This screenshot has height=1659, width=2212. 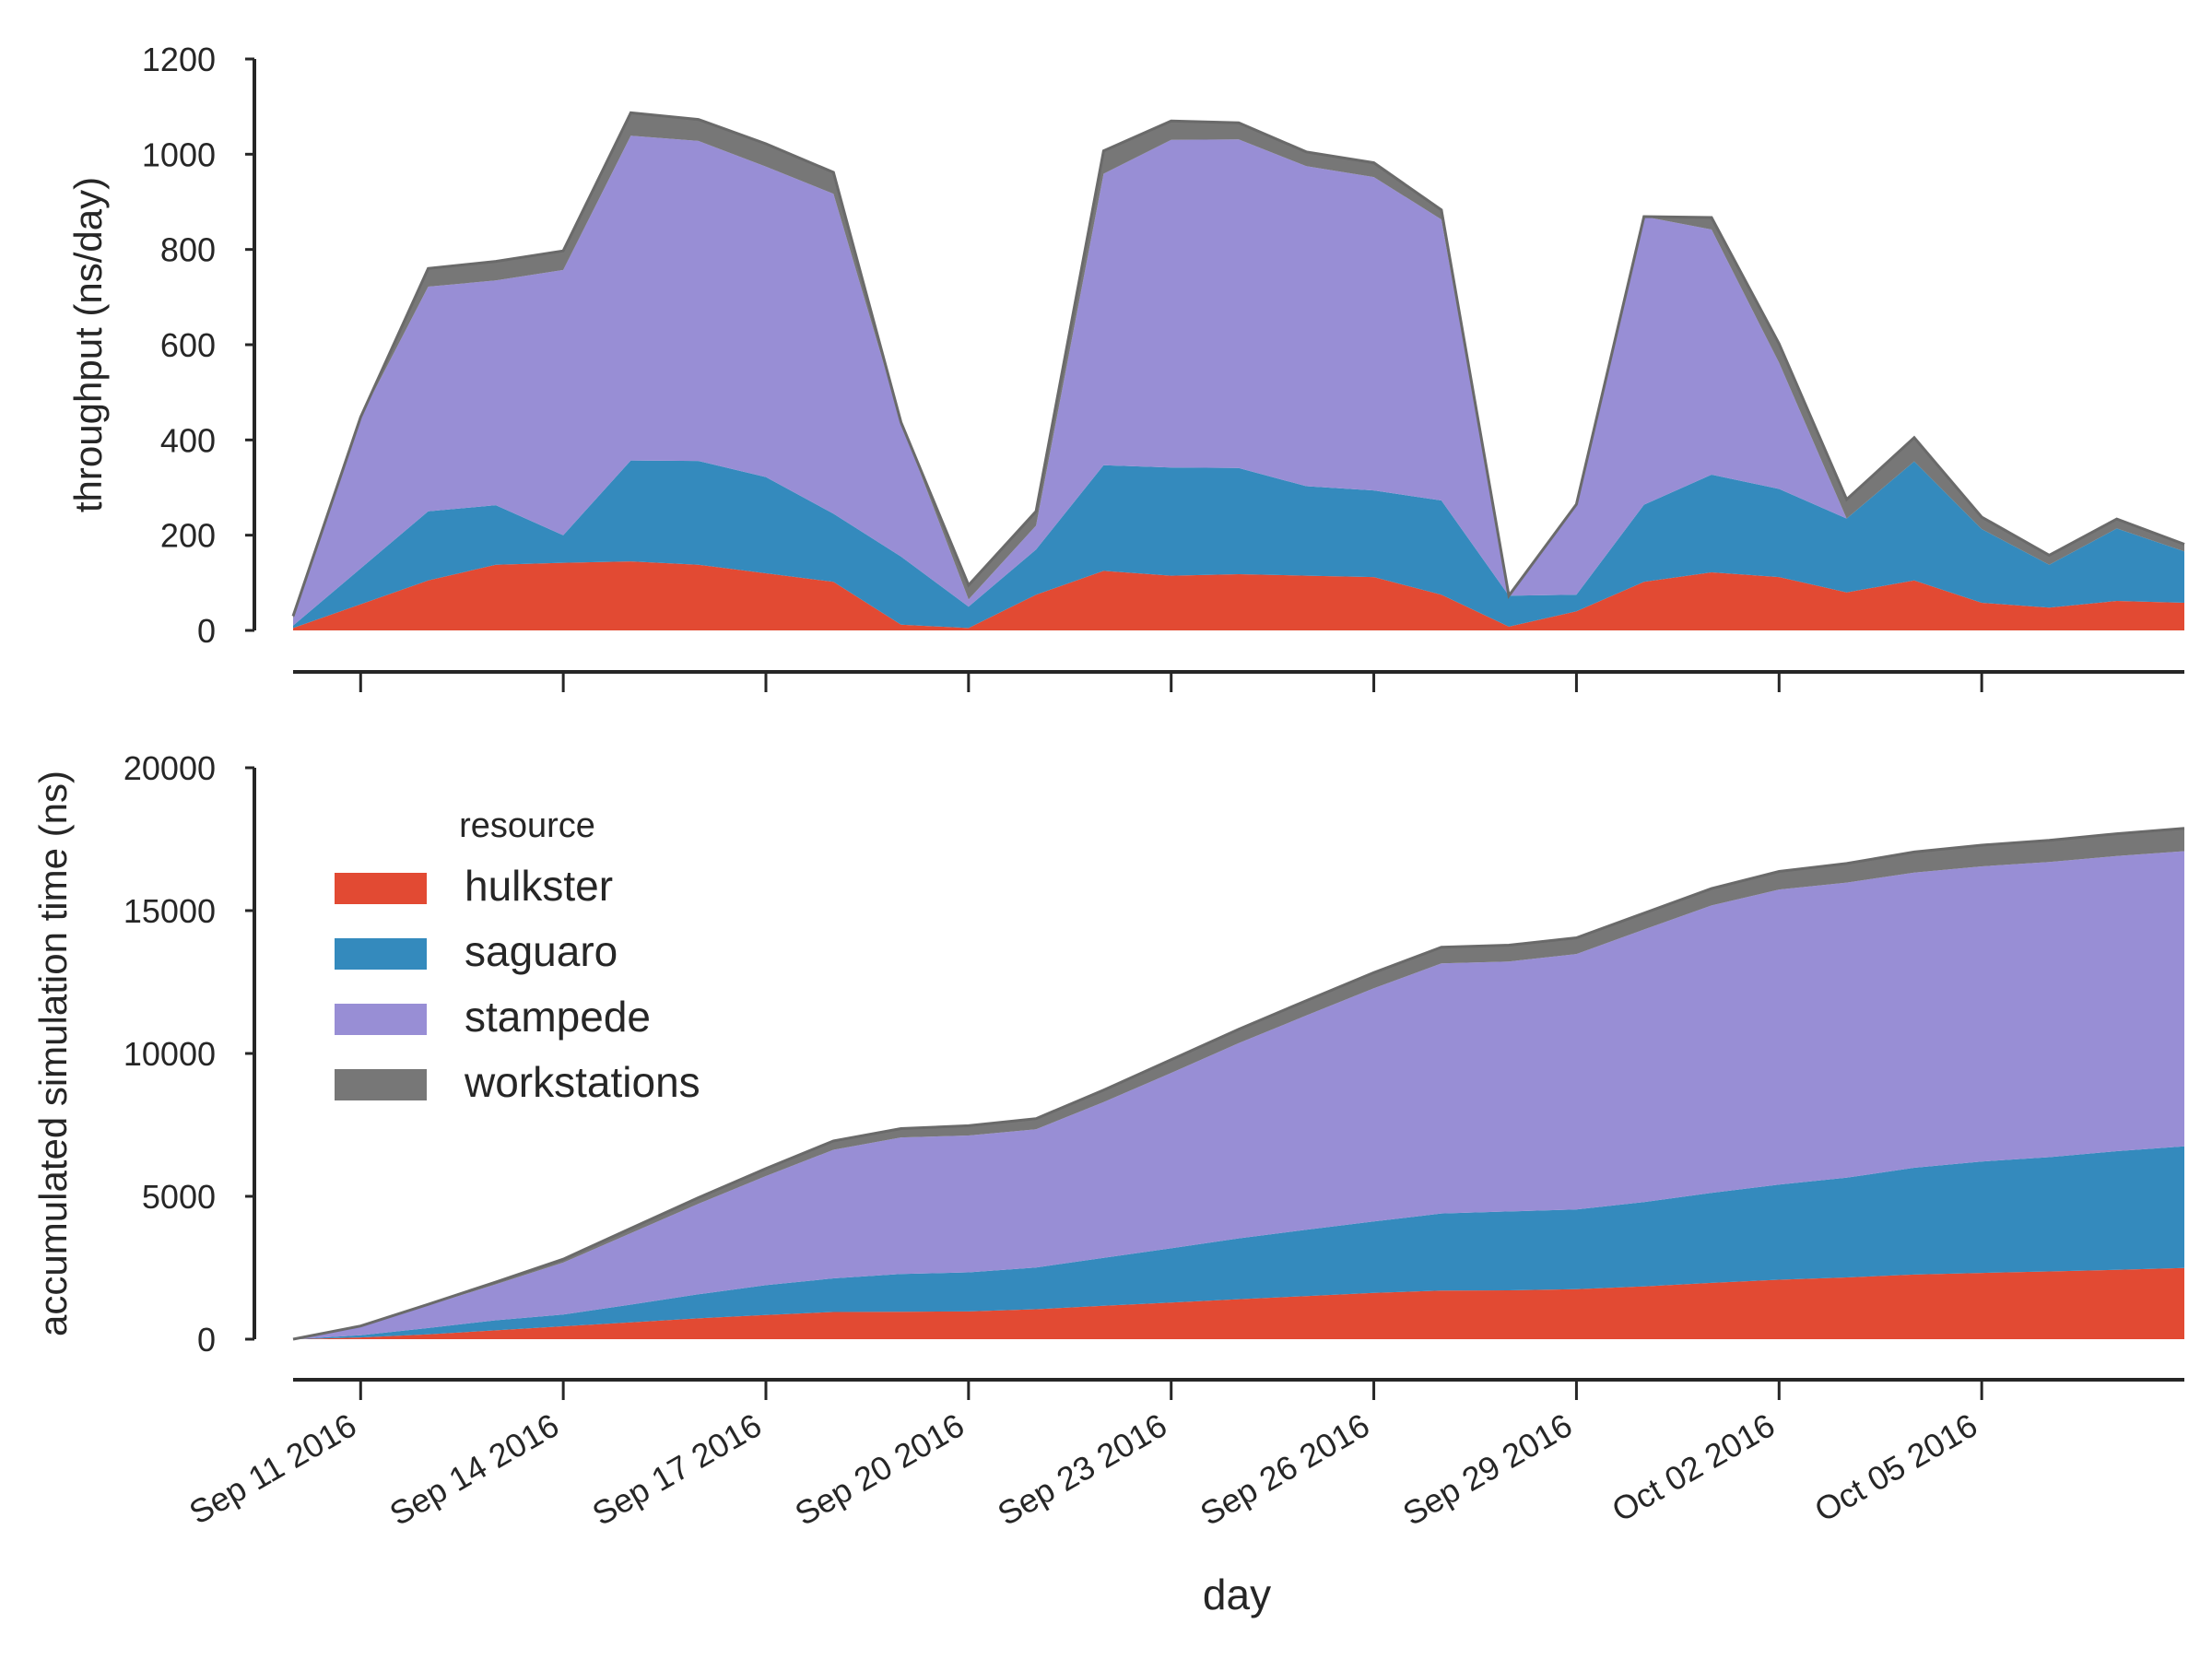 I want to click on accumulated-y-tick-label: 10000, so click(x=170, y=1054).